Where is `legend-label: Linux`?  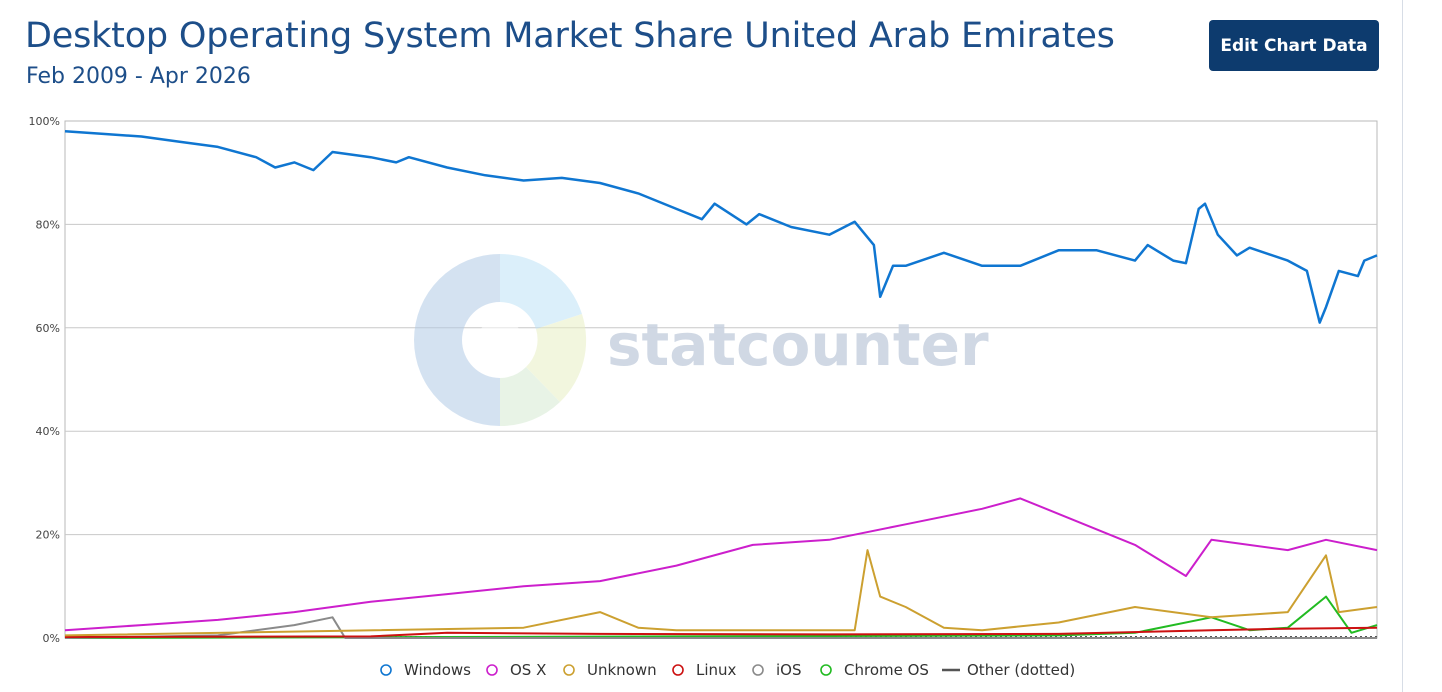 legend-label: Linux is located at coordinates (716, 670).